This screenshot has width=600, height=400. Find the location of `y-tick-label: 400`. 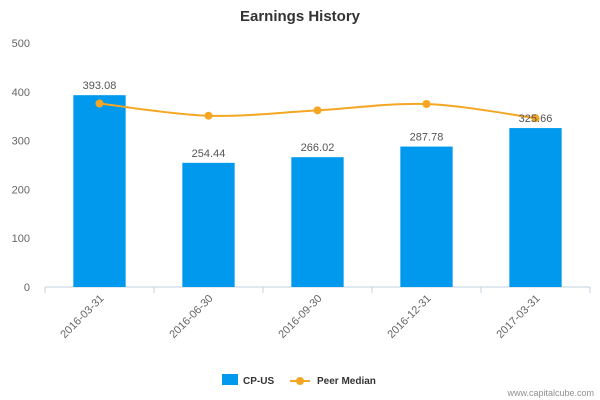

y-tick-label: 400 is located at coordinates (21, 93).